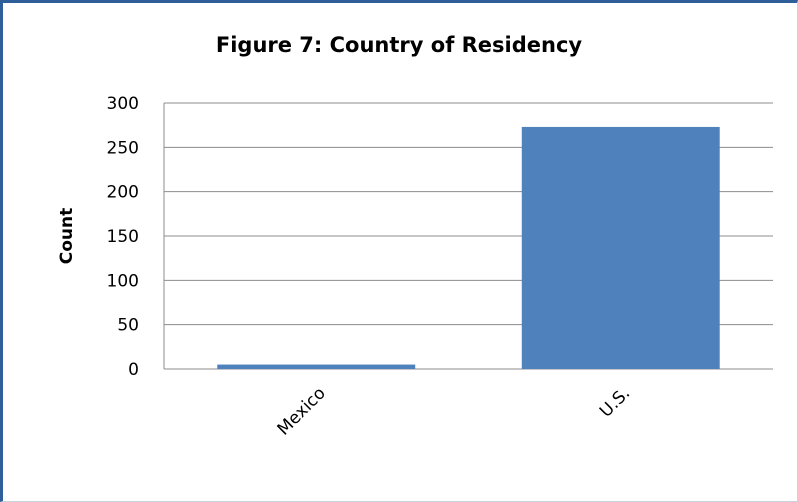 This screenshot has height=502, width=798. Describe the element at coordinates (615, 402) in the screenshot. I see `x-tick-label: U.S.` at that location.